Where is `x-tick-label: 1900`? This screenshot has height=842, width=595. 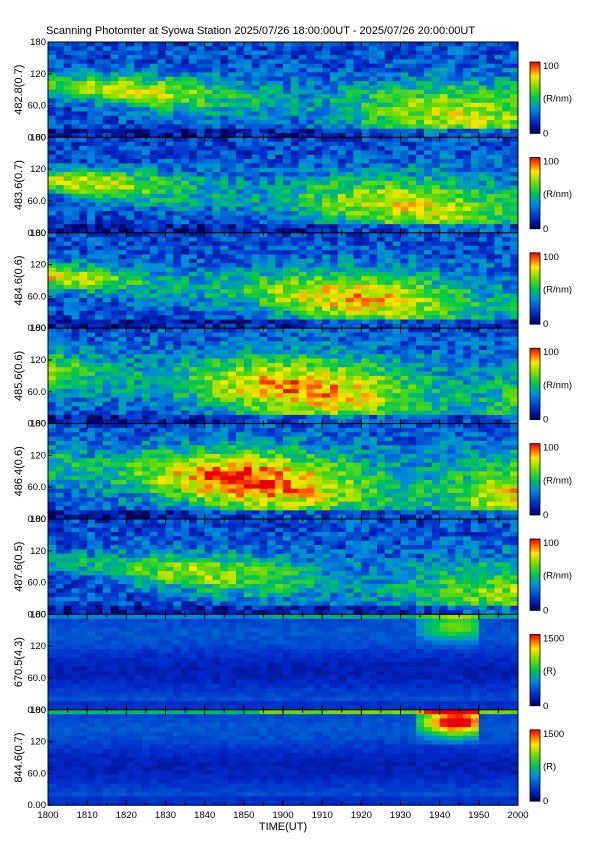 x-tick-label: 1900 is located at coordinates (282, 815).